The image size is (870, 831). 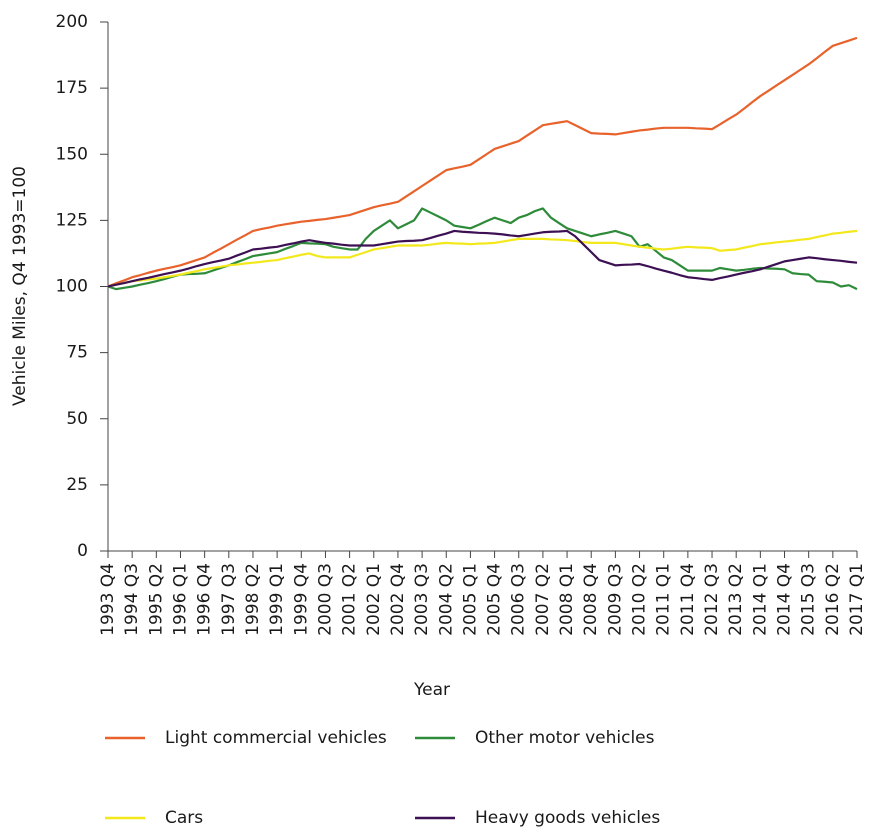 What do you see at coordinates (72, 154) in the screenshot?
I see `y-tick-label: 150` at bounding box center [72, 154].